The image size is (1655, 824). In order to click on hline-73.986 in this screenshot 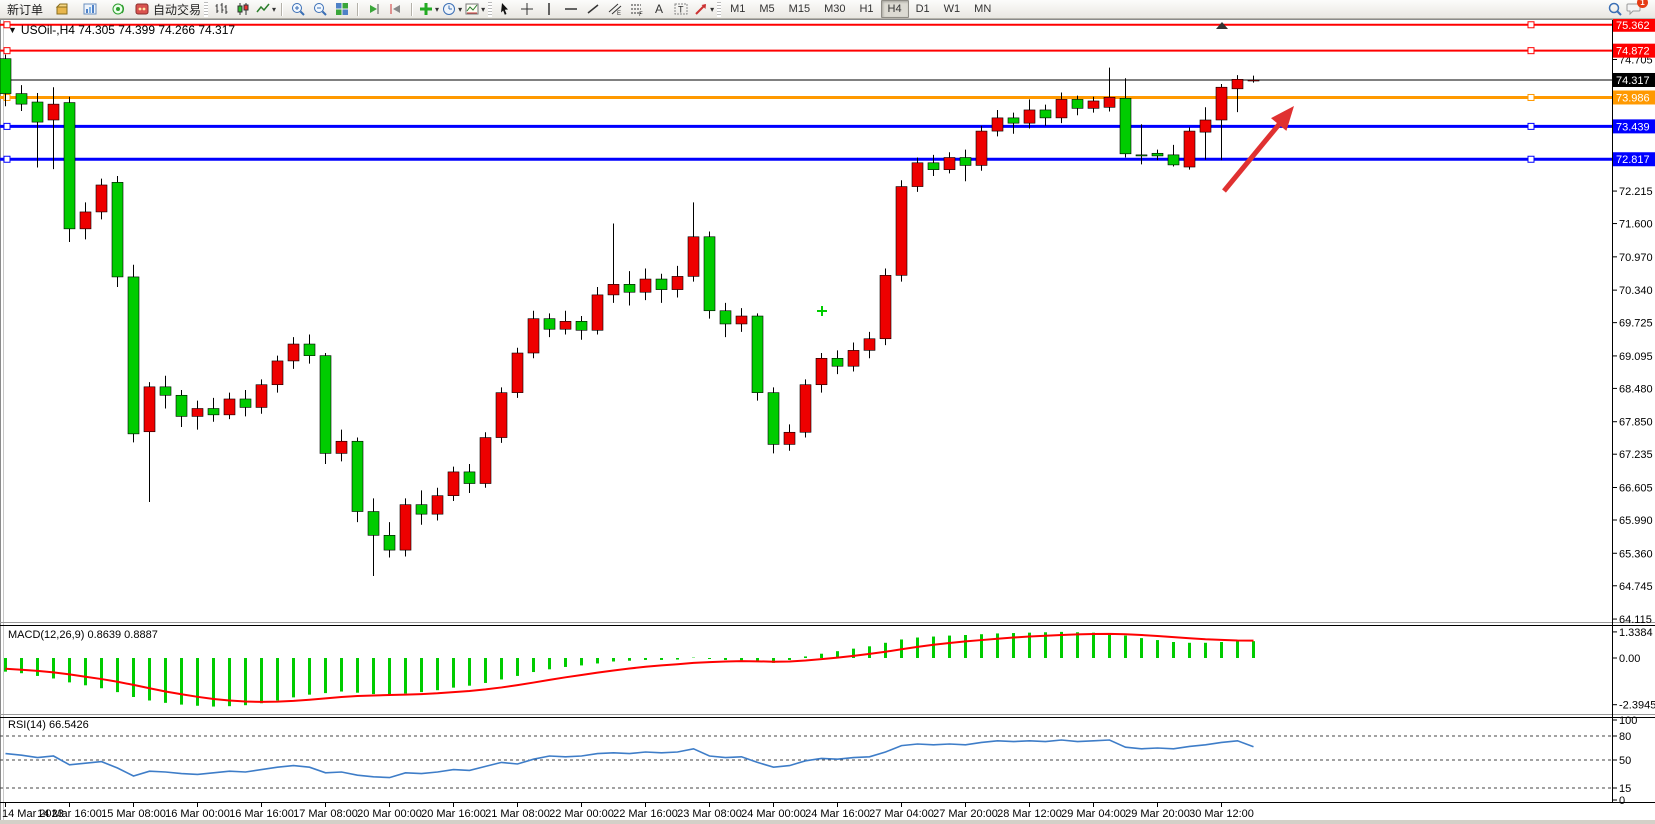, I will do `click(806, 97)`.